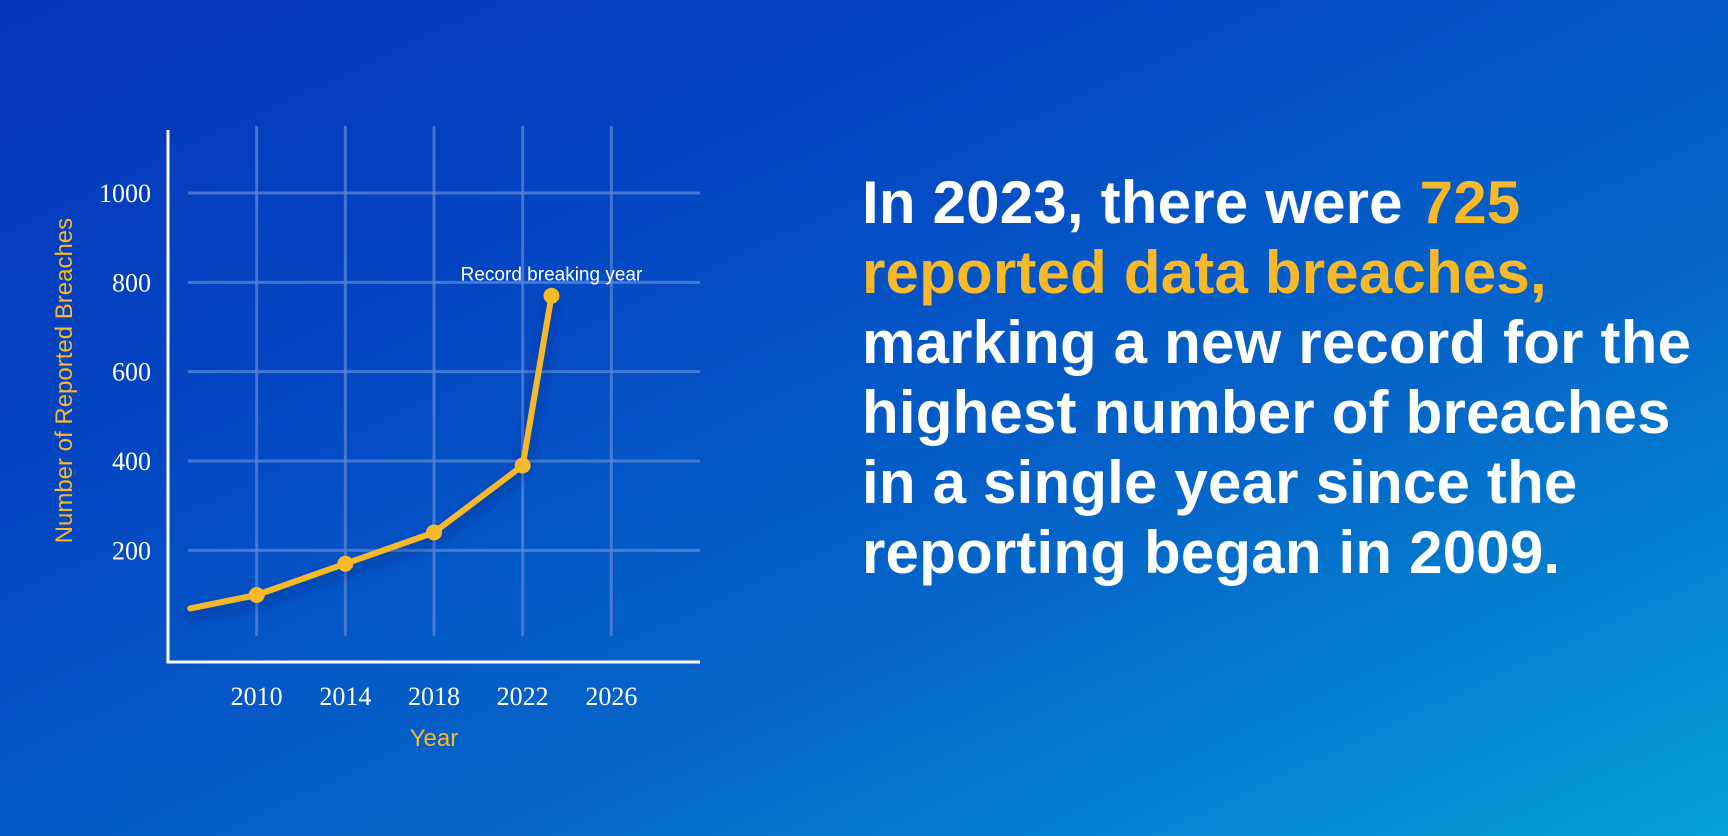  I want to click on x-tick-label: 2014, so click(345, 696).